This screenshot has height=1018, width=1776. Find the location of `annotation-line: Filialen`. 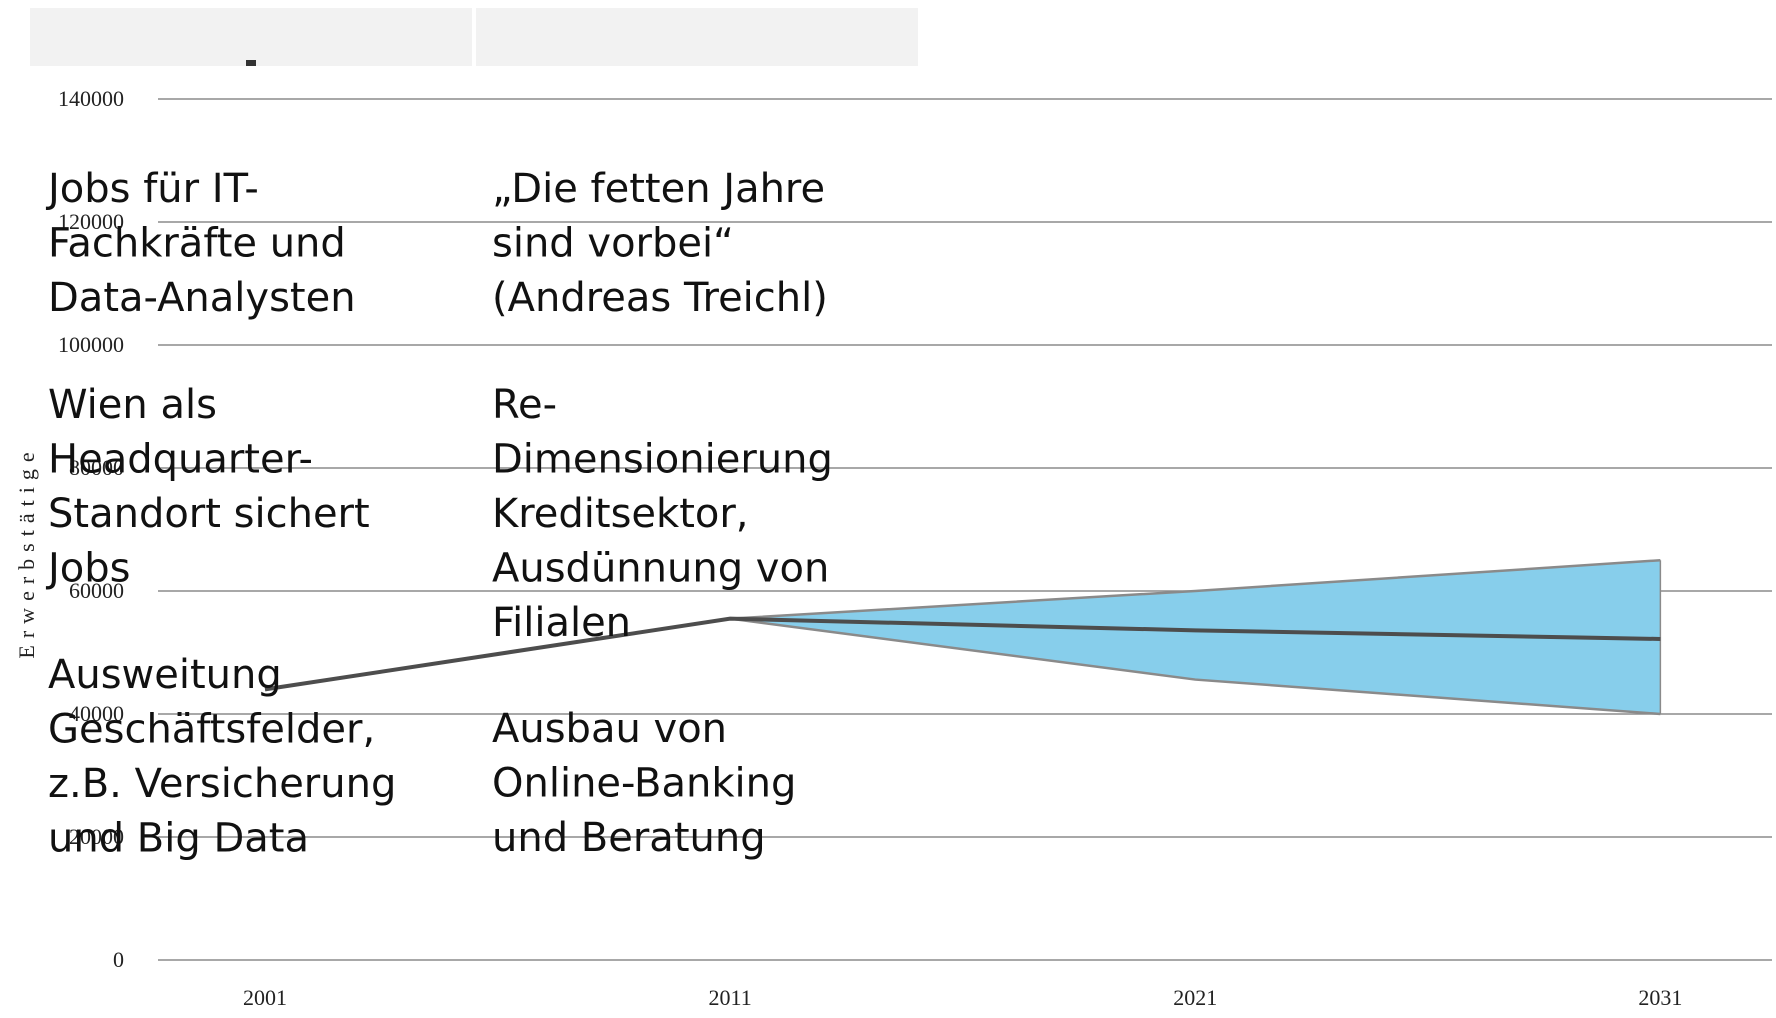

annotation-line: Filialen is located at coordinates (561, 623).